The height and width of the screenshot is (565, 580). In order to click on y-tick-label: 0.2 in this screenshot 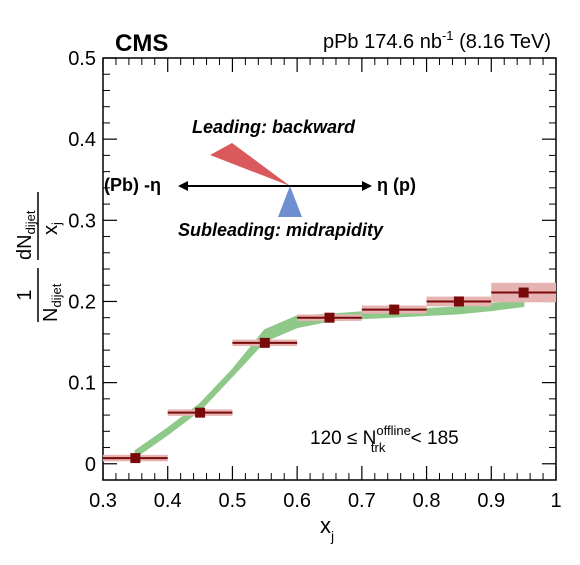, I will do `click(82, 302)`.